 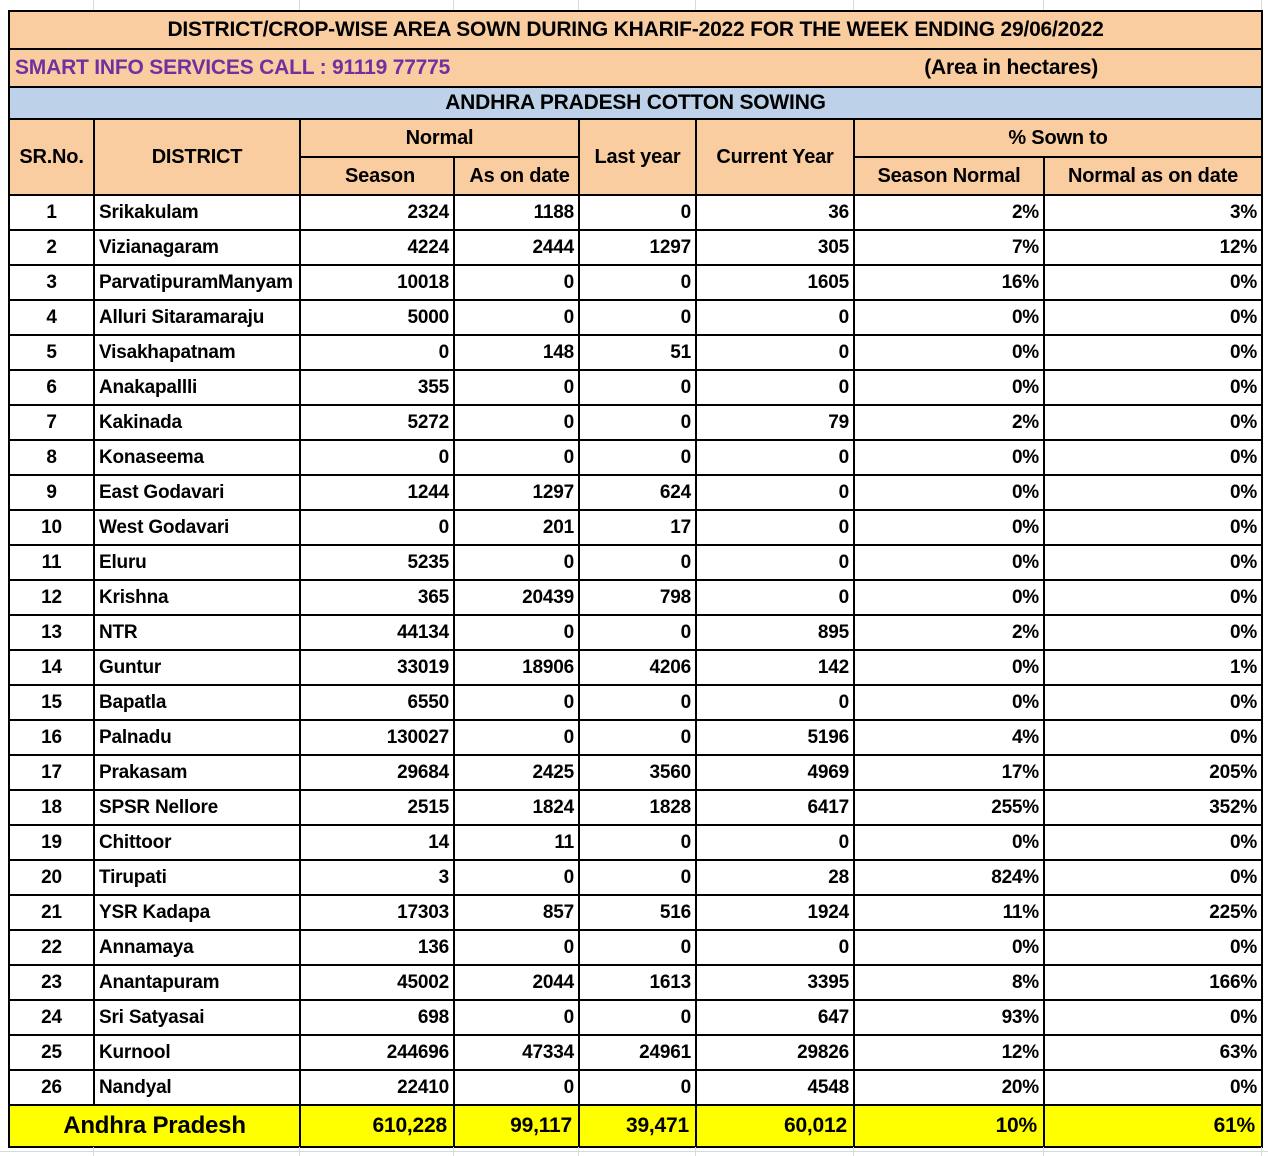 I want to click on season-cell: 33019, so click(x=377, y=667).